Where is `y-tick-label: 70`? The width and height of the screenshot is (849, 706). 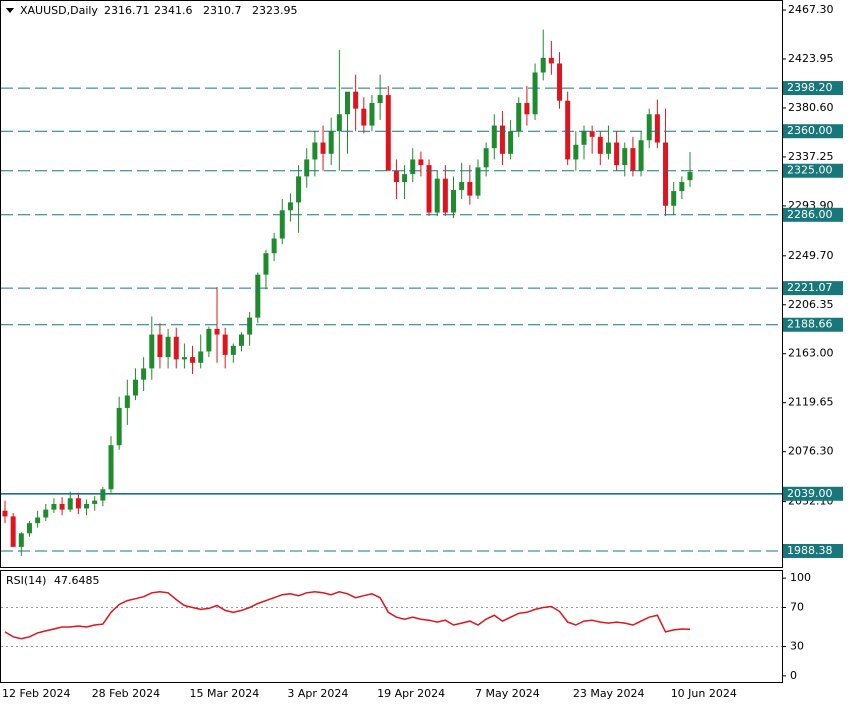
y-tick-label: 70 is located at coordinates (797, 606).